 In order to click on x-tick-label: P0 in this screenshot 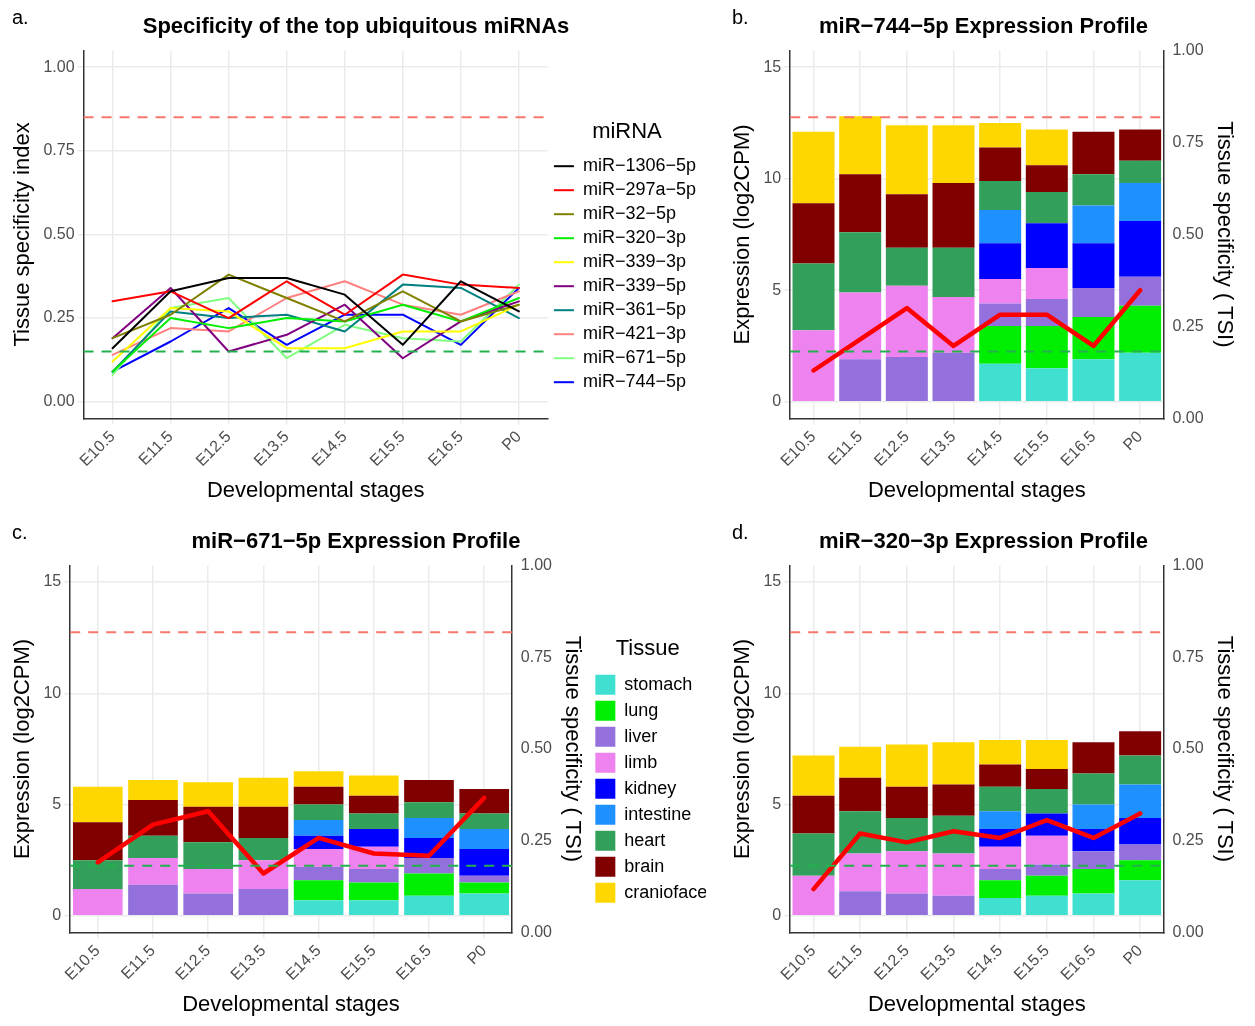, I will do `click(511, 440)`.